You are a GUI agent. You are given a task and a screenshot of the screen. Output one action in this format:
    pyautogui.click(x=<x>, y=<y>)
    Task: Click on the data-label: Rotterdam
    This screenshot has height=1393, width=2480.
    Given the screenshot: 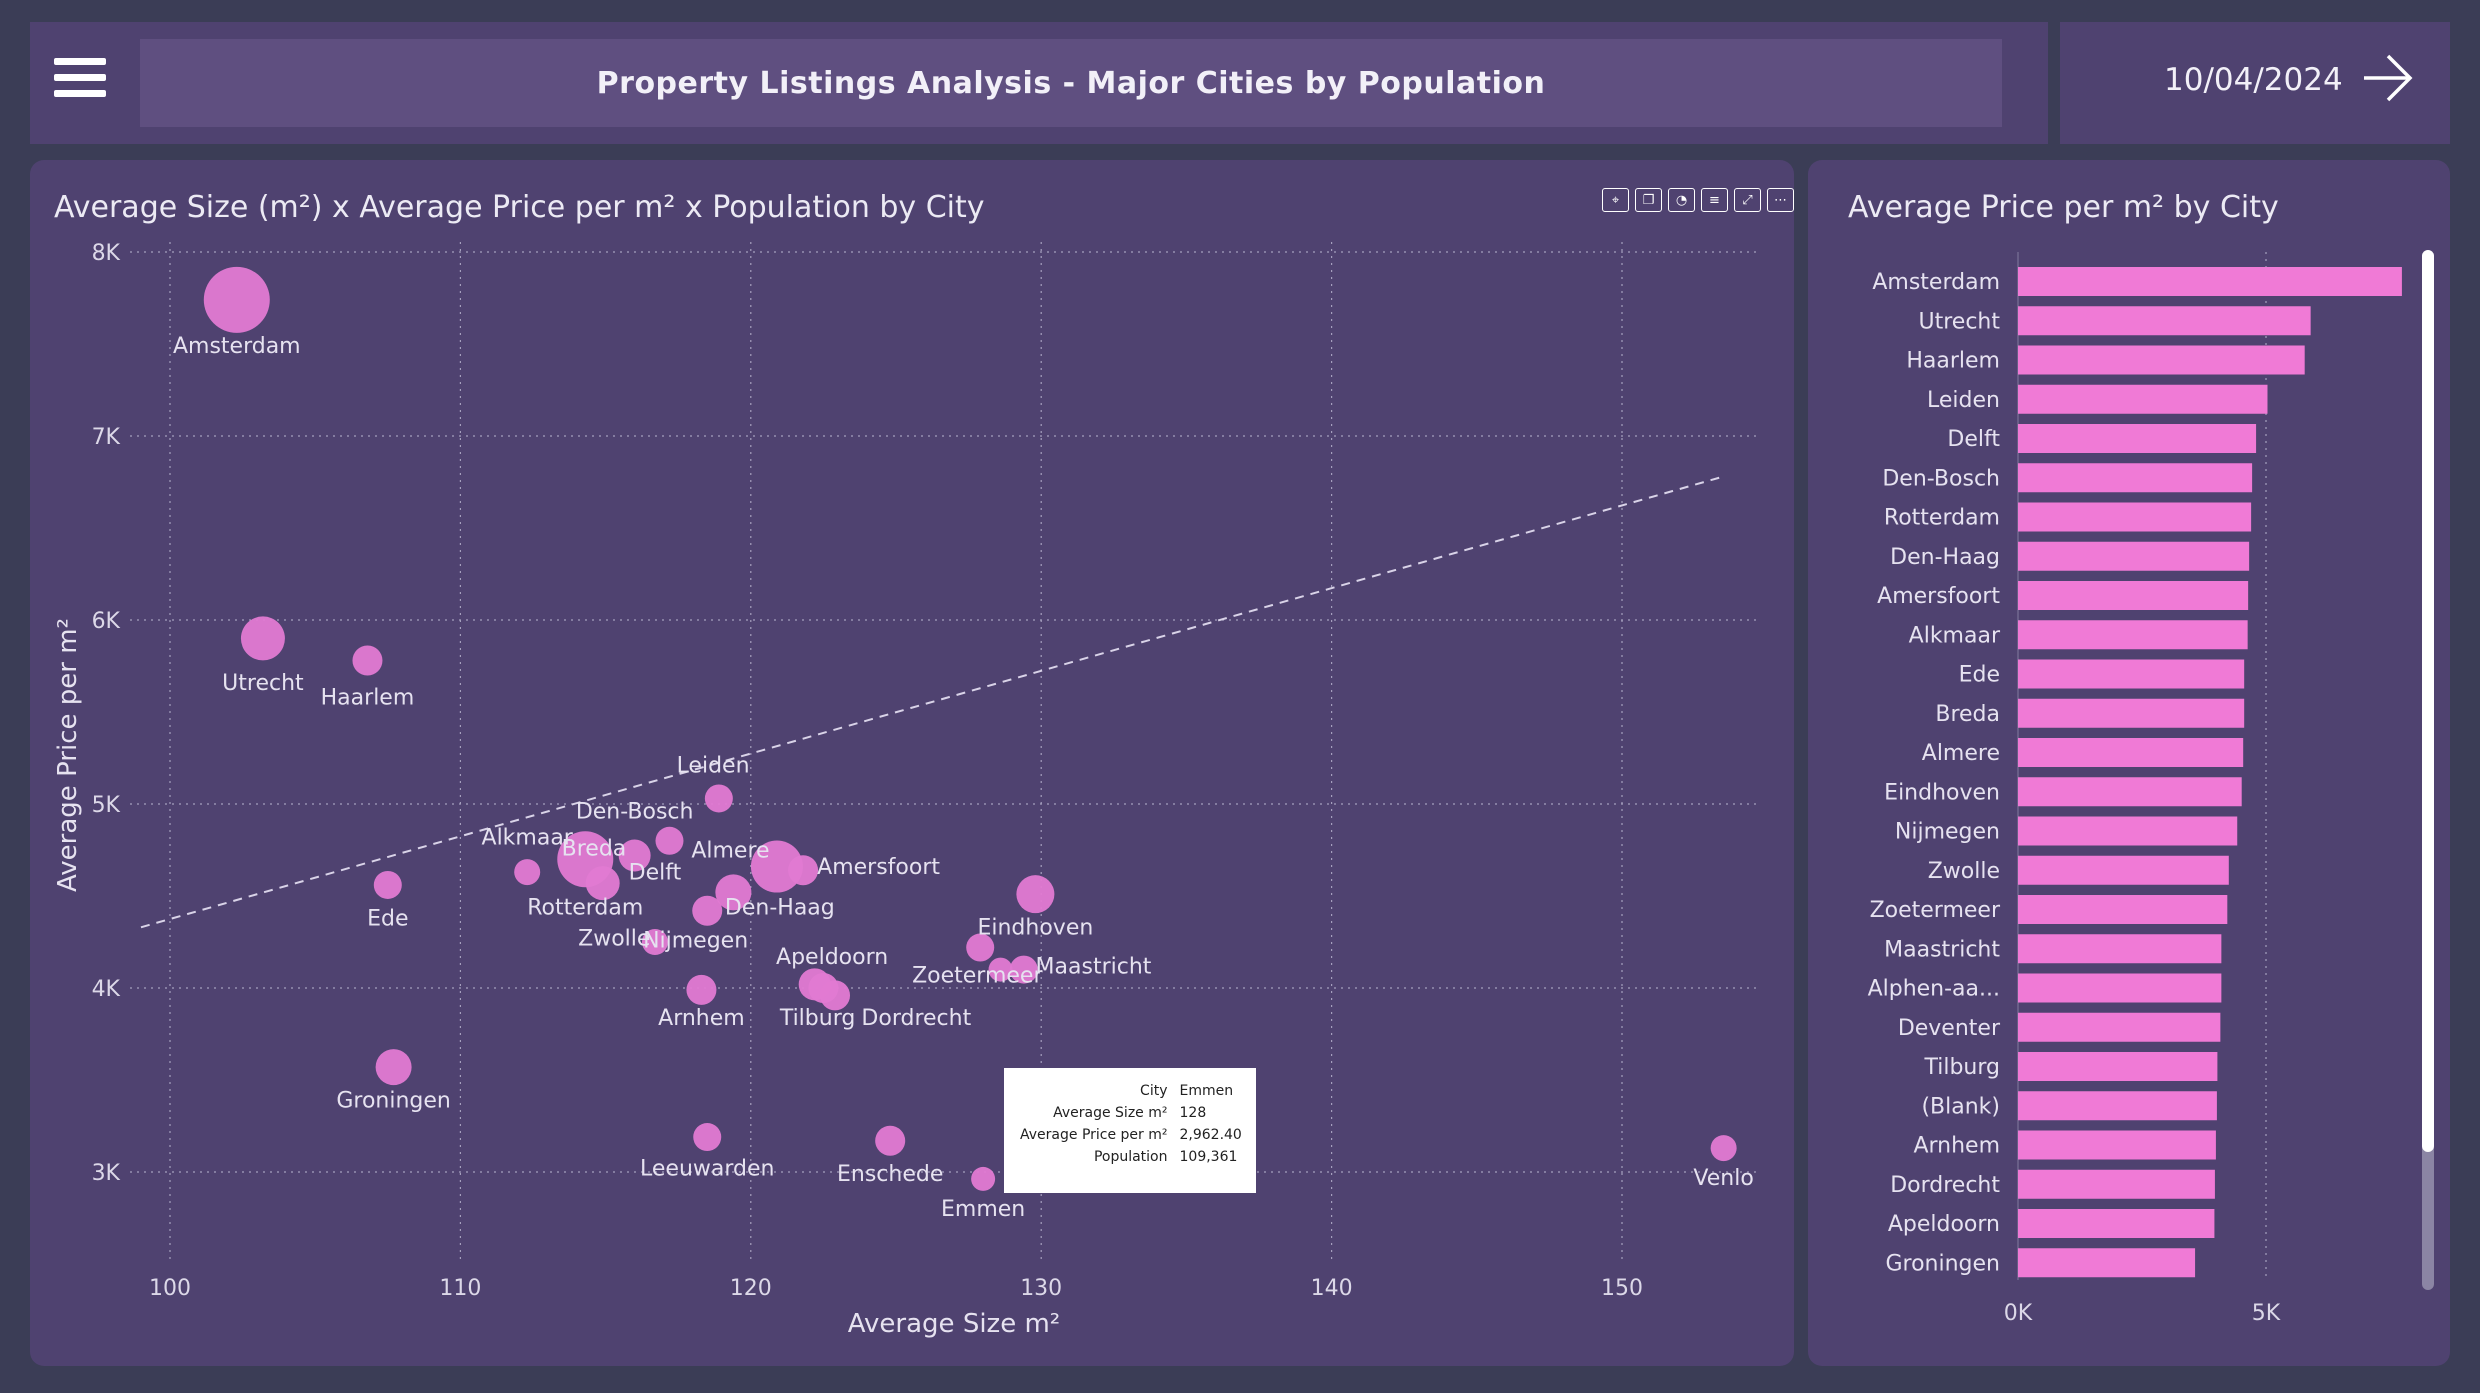 What is the action you would take?
    pyautogui.click(x=585, y=907)
    